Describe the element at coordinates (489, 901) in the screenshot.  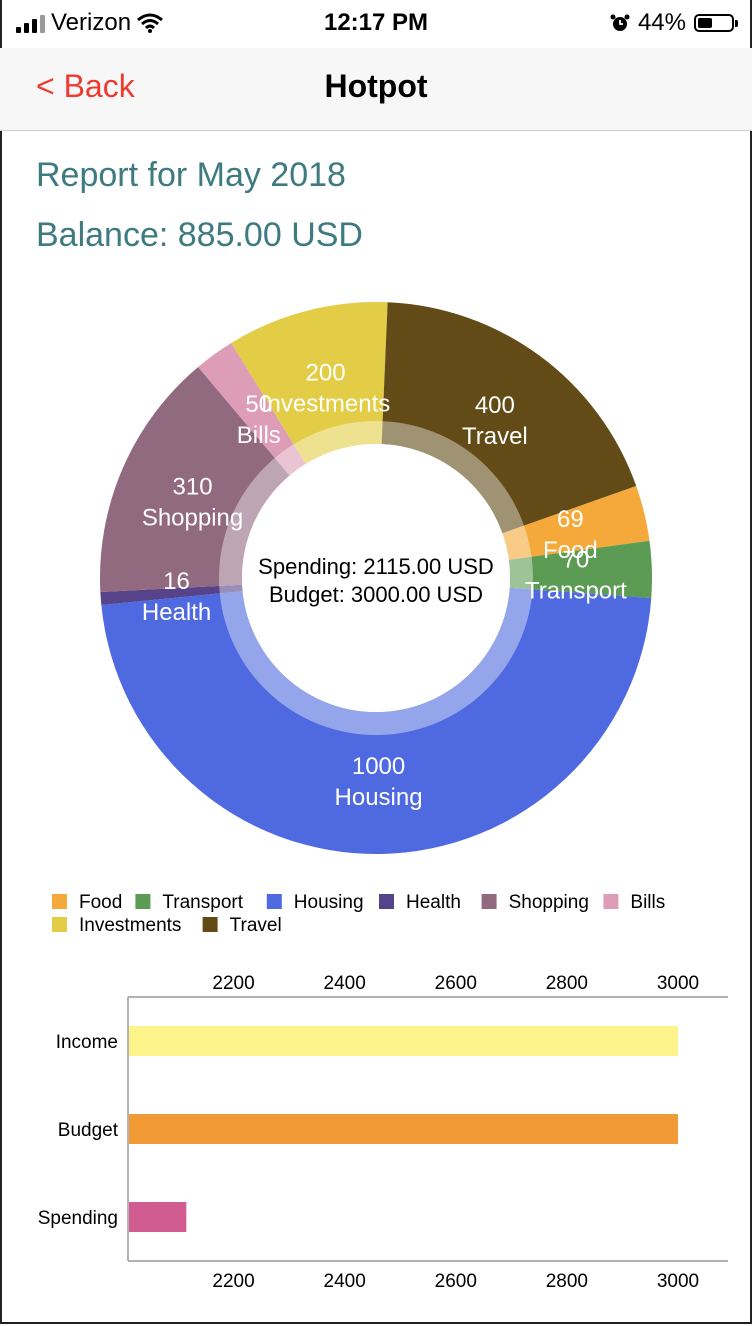
I see `legend-swatch-shopping` at that location.